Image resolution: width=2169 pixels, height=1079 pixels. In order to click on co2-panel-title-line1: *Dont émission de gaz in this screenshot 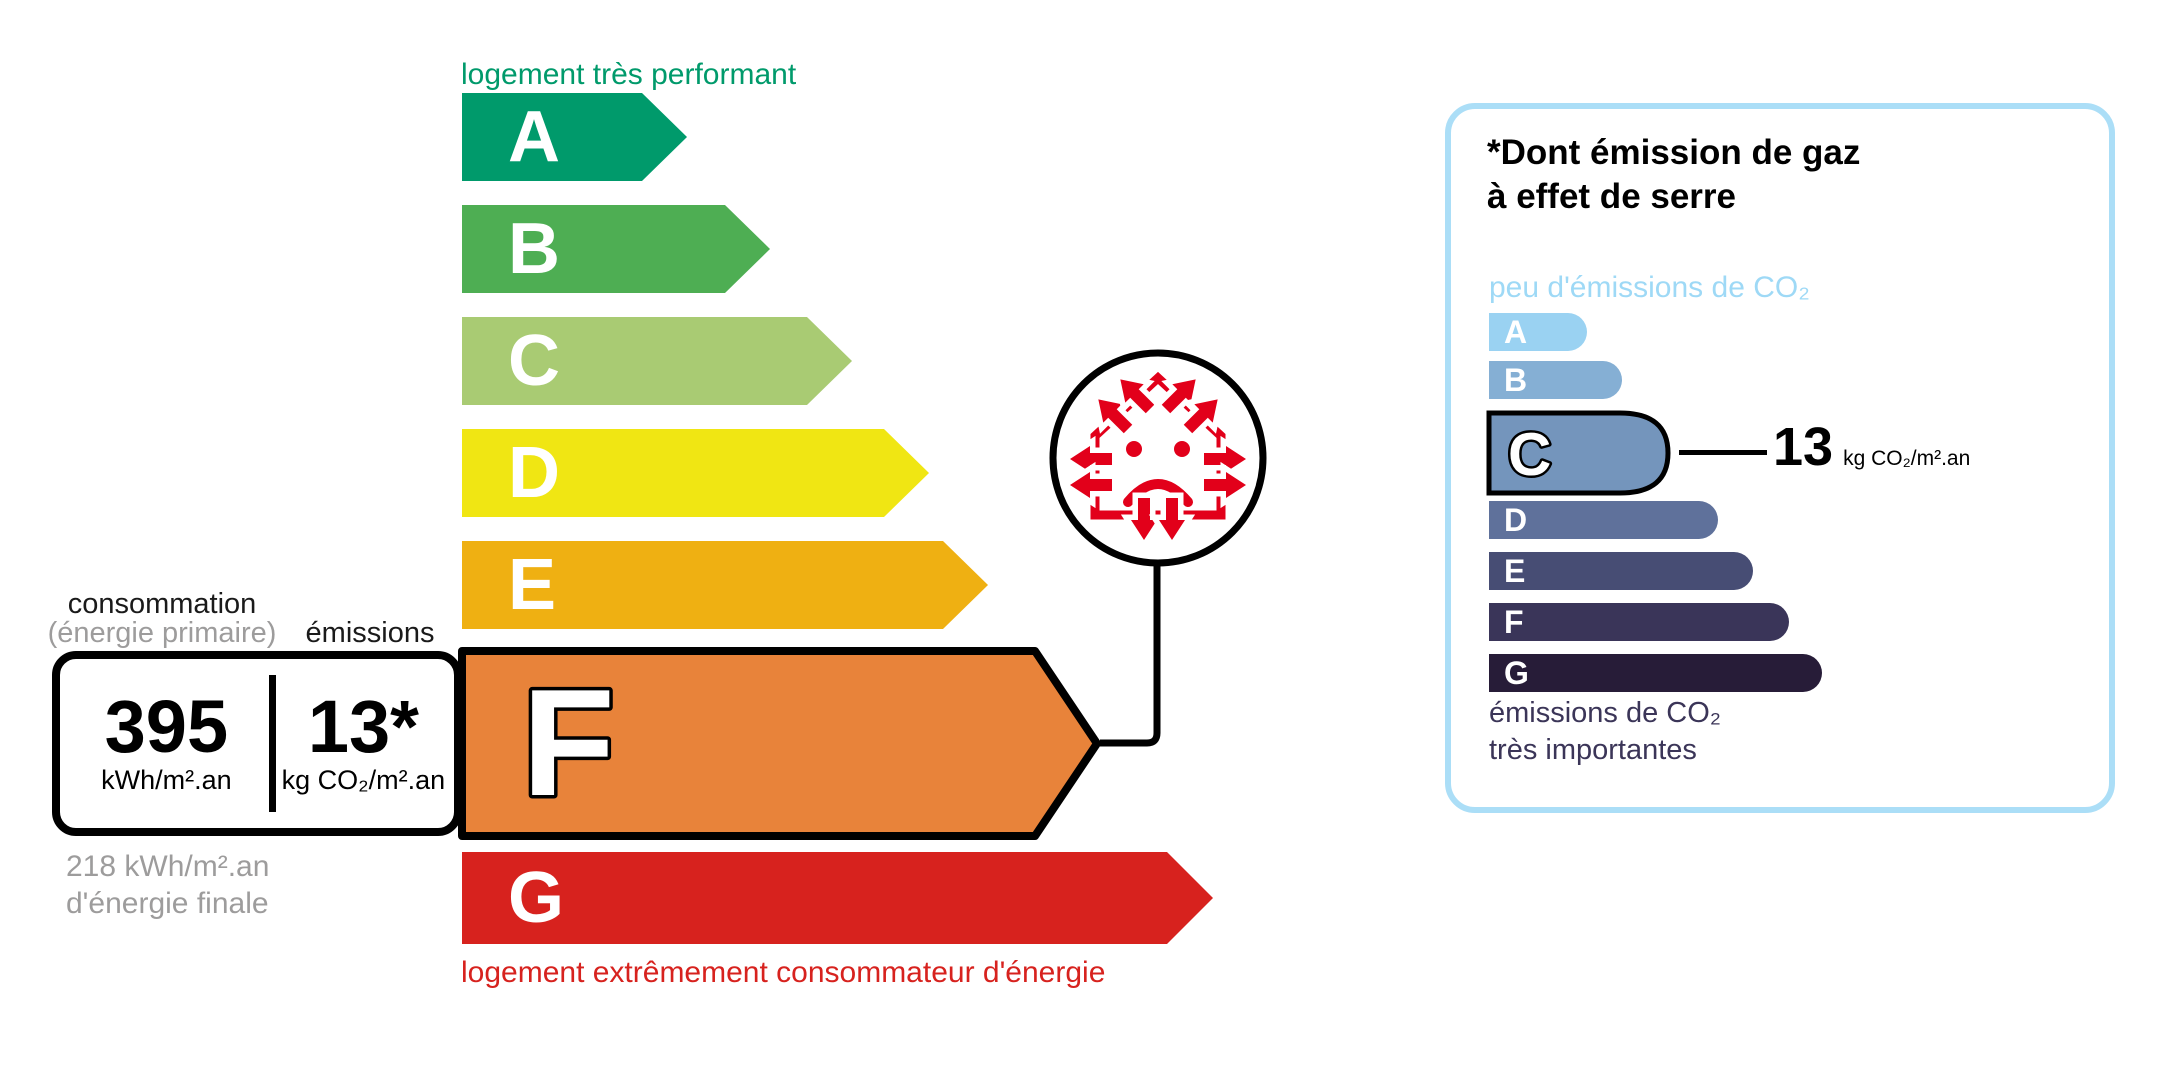, I will do `click(1674, 152)`.